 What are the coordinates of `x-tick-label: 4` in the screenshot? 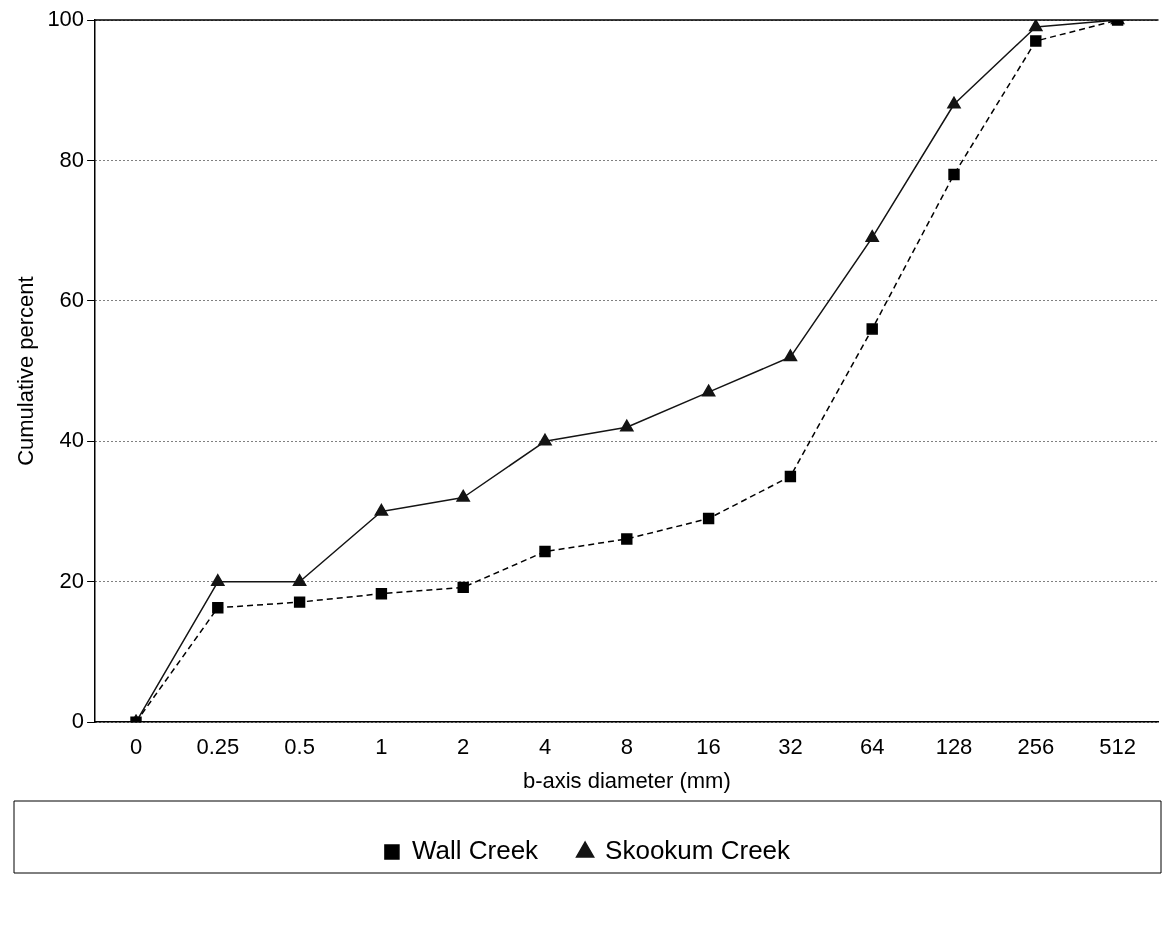 It's located at (545, 747).